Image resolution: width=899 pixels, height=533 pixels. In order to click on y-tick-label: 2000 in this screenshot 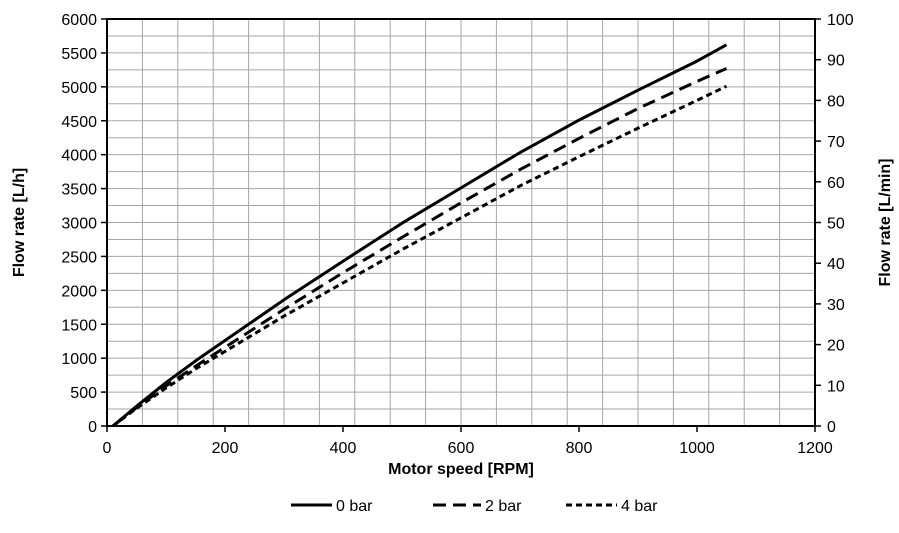, I will do `click(79, 291)`.